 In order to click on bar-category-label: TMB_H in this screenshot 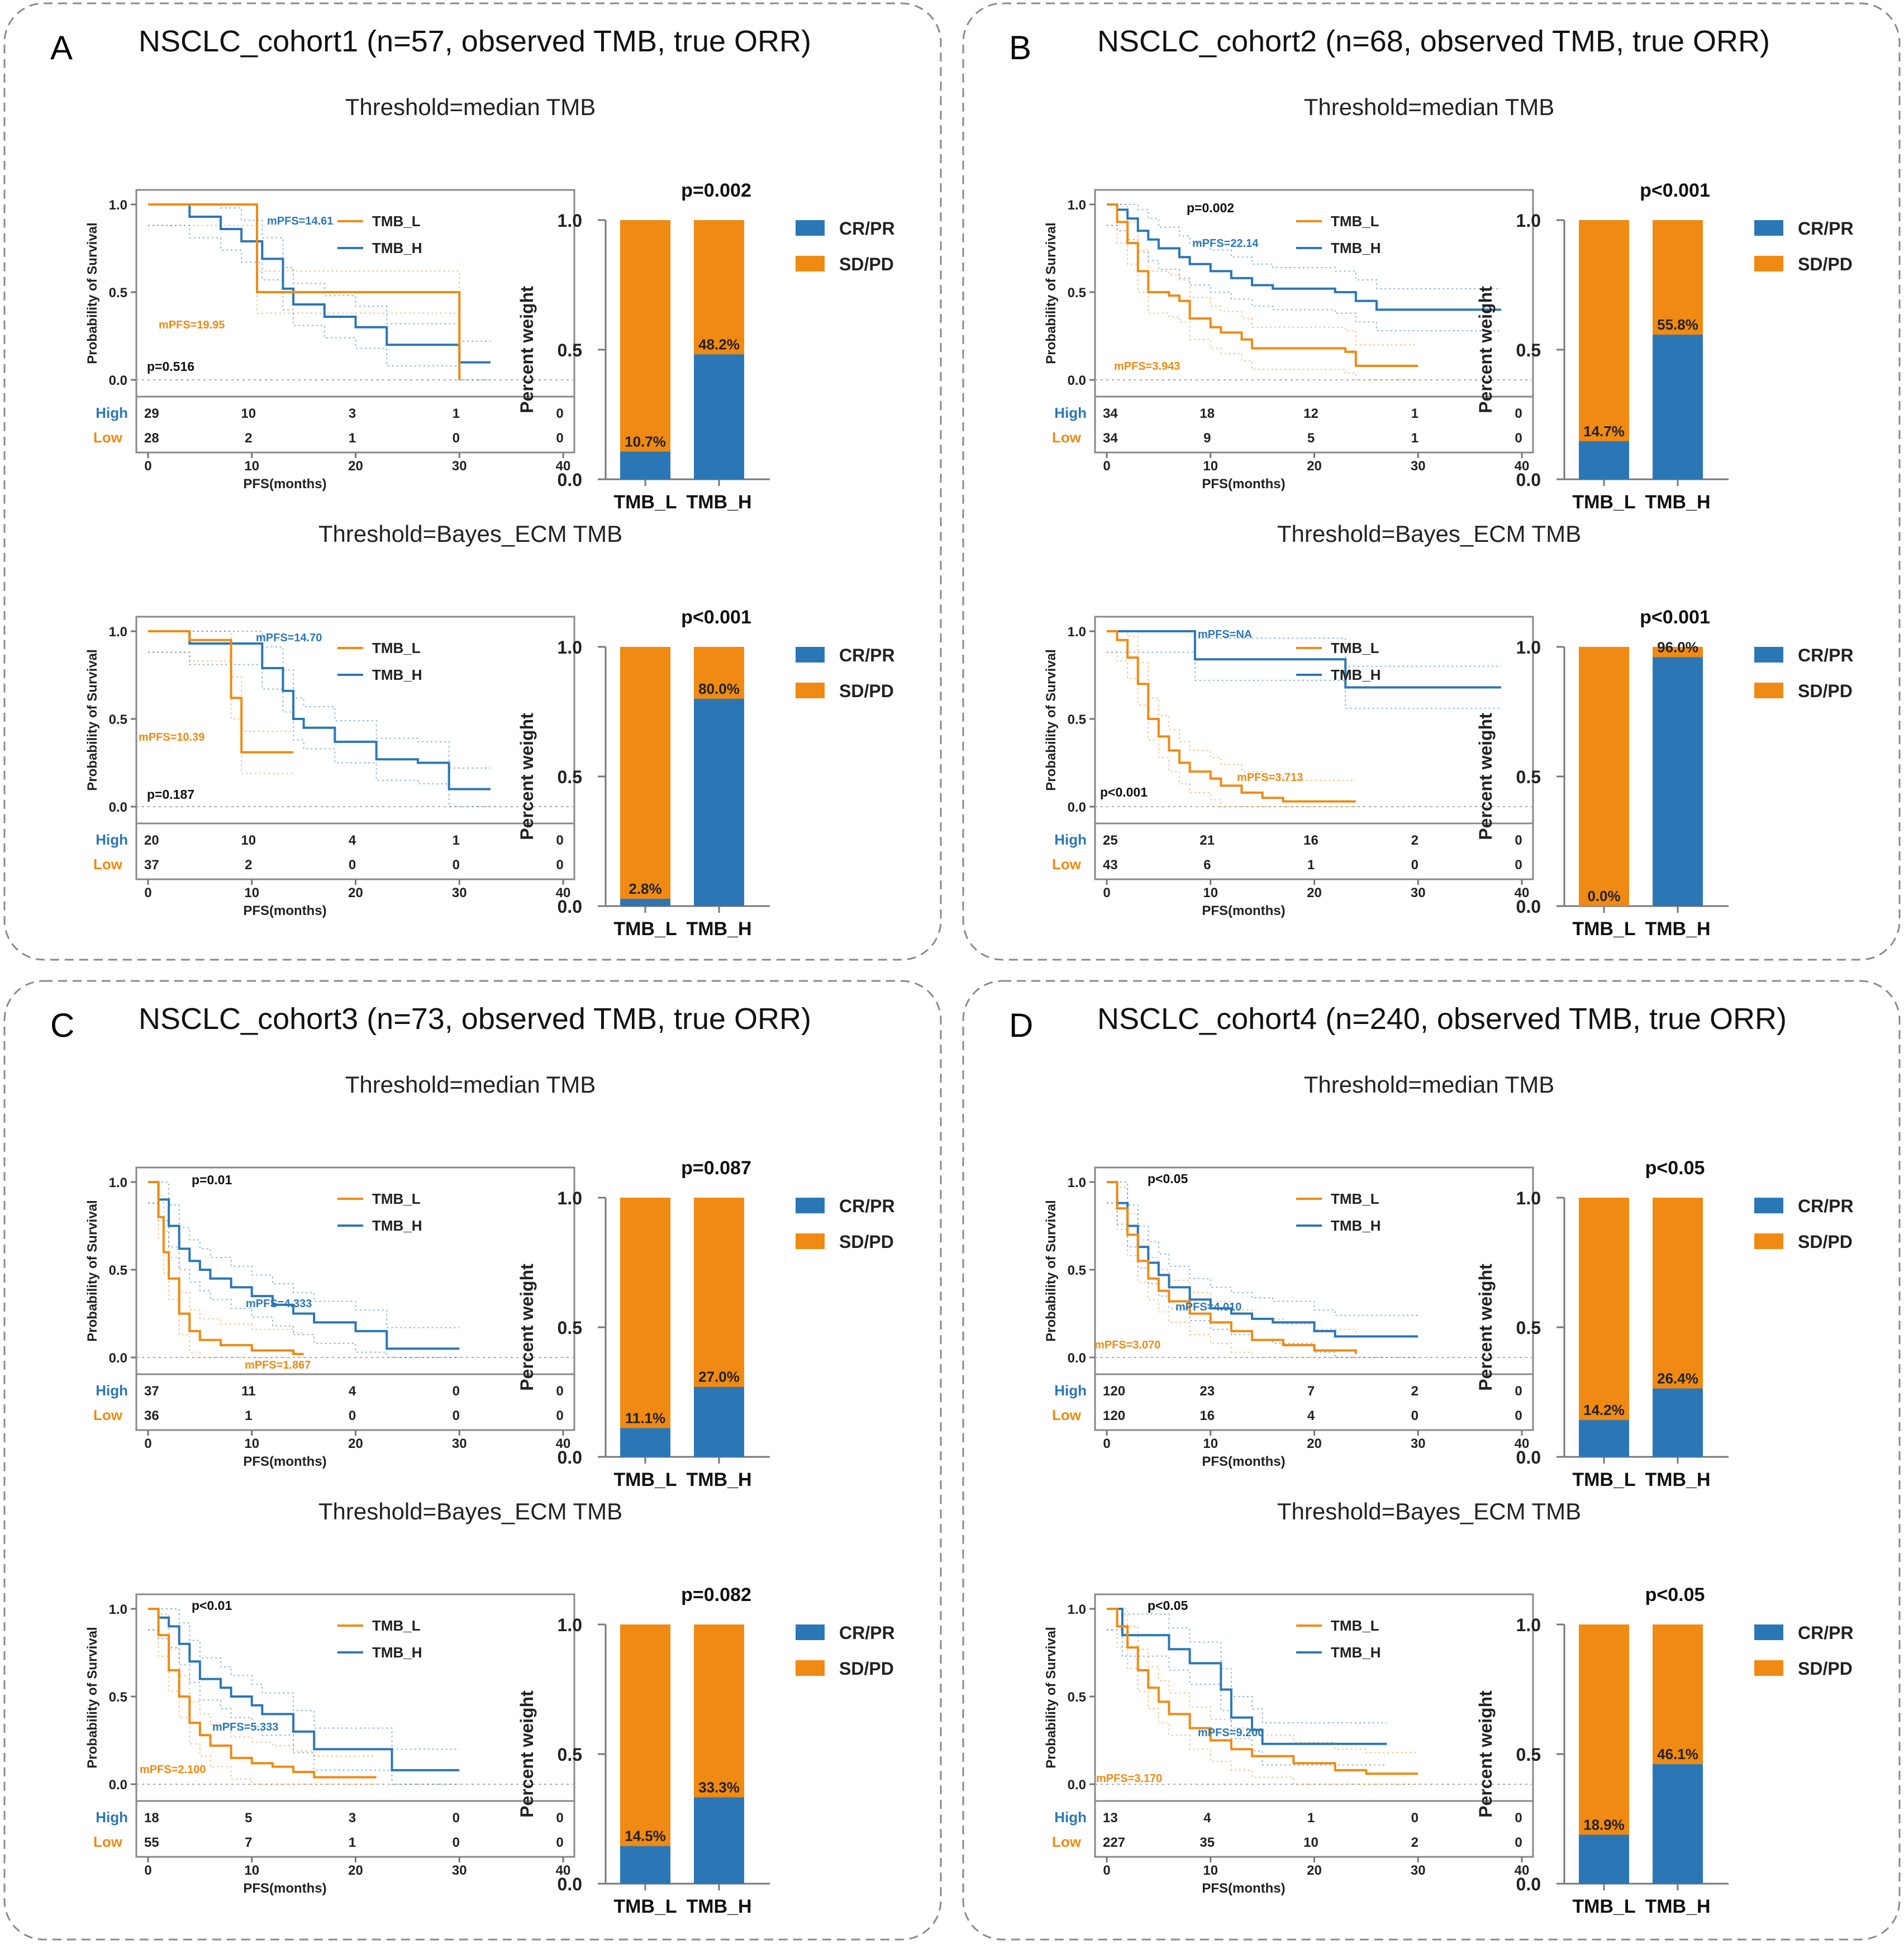, I will do `click(718, 1479)`.